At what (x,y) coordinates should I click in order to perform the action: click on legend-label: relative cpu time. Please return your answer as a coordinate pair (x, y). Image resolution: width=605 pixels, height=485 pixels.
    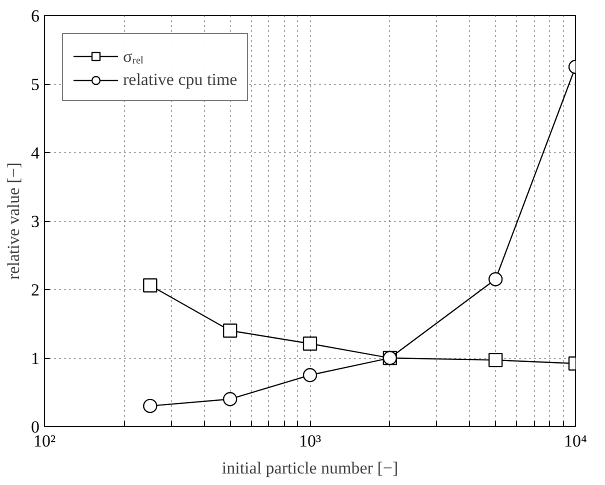
    Looking at the image, I should click on (180, 80).